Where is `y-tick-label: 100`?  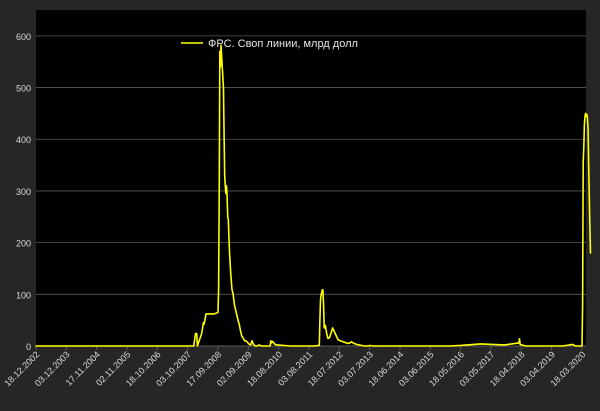
y-tick-label: 100 is located at coordinates (23, 295).